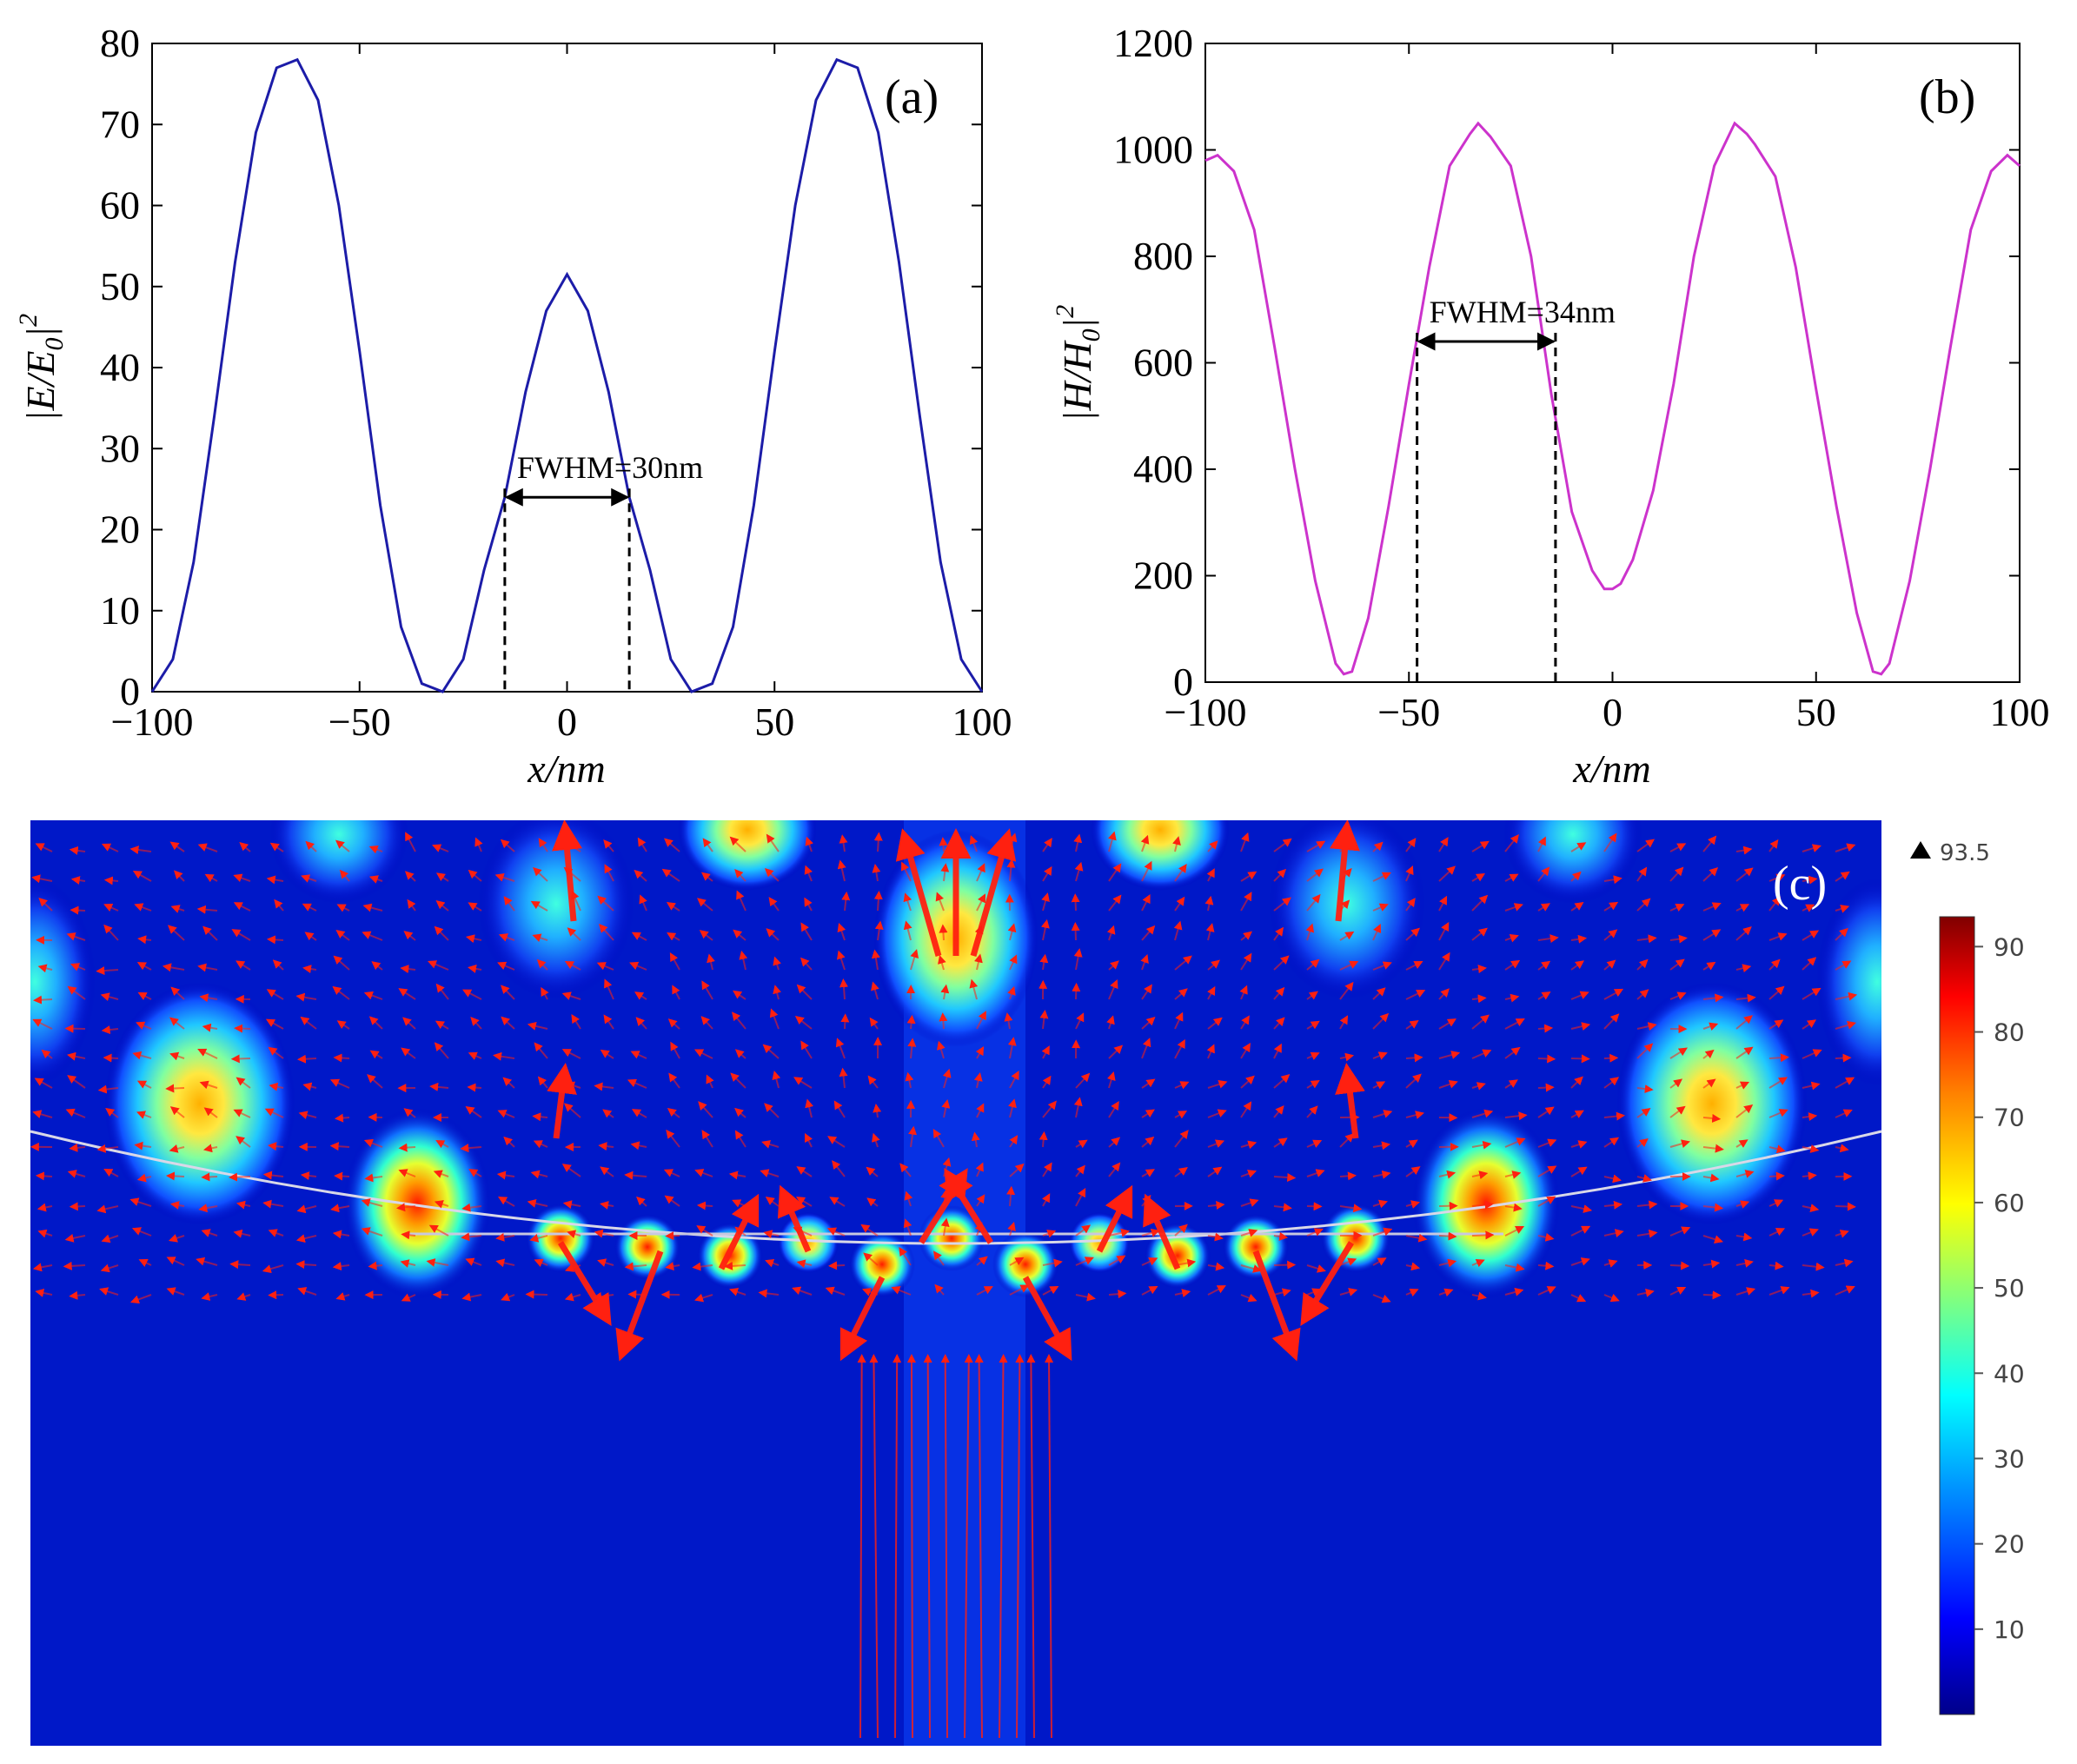 This screenshot has height=1764, width=2077. What do you see at coordinates (120, 367) in the screenshot?
I see `panel-a-y-tick-label: 40` at bounding box center [120, 367].